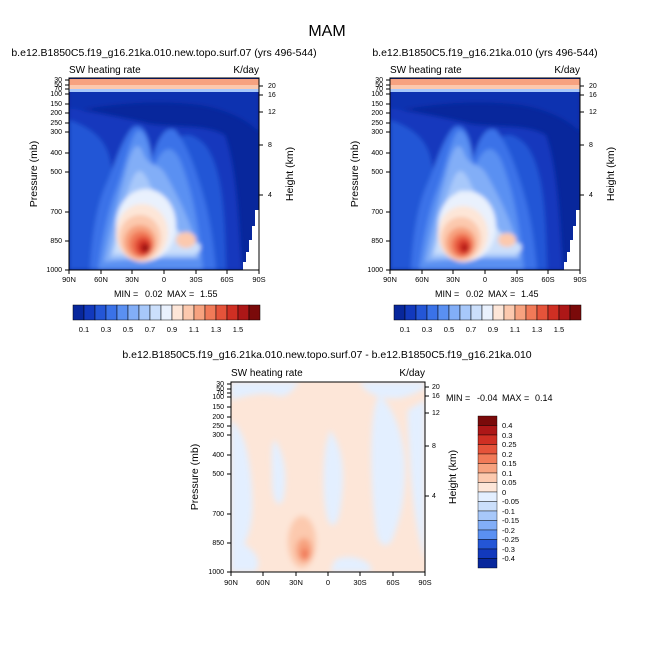  Describe the element at coordinates (272, 86) in the screenshot. I see `panel-a-ytick-right: 20` at that location.